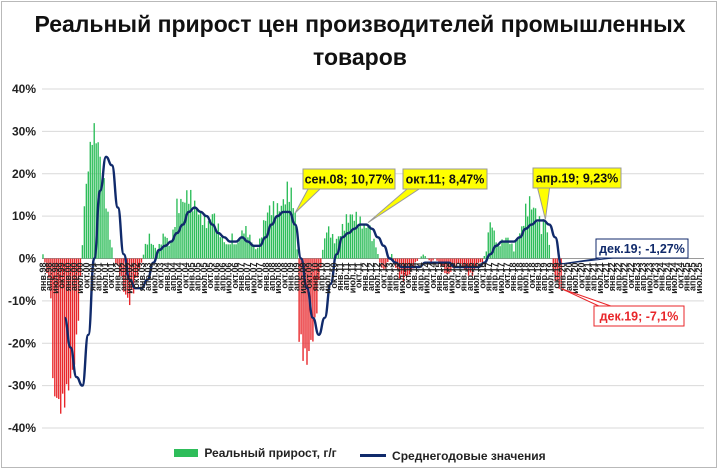 The width and height of the screenshot is (720, 471). I want to click on callout-label: апр.19; 9,23%, so click(577, 179).